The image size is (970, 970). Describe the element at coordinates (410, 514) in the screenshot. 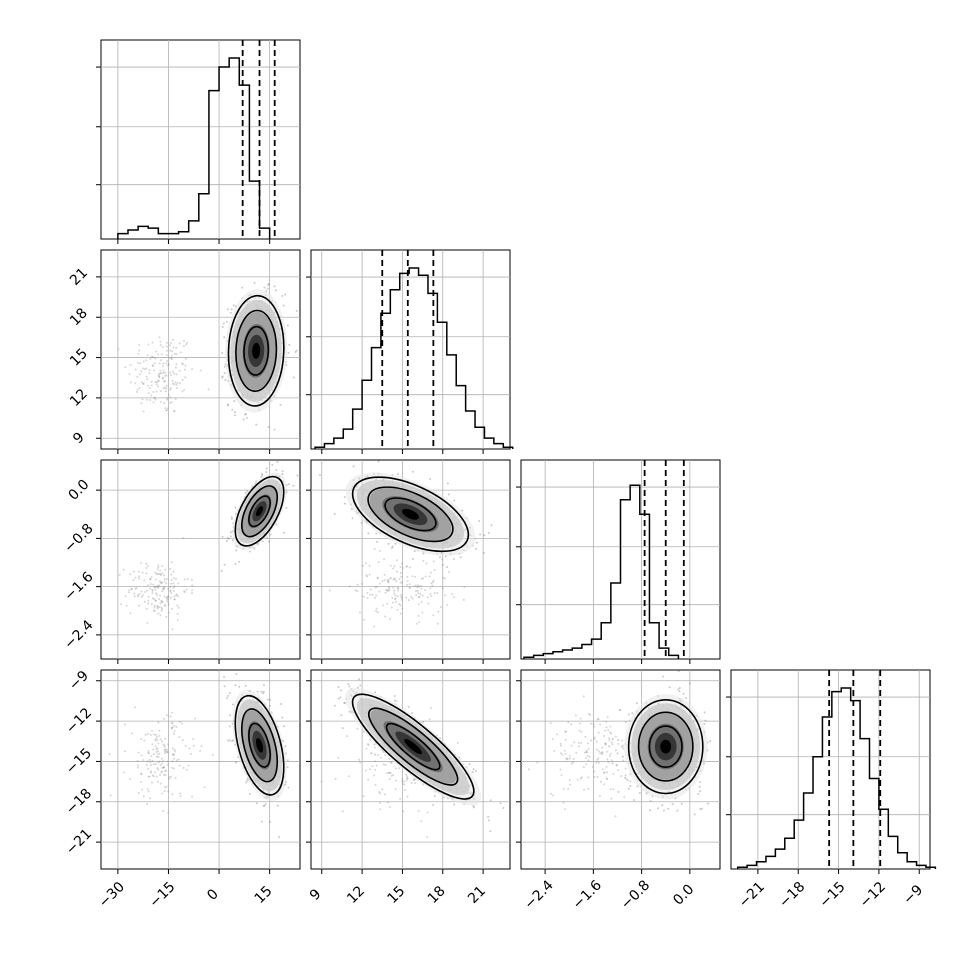

I see `contour-line` at that location.